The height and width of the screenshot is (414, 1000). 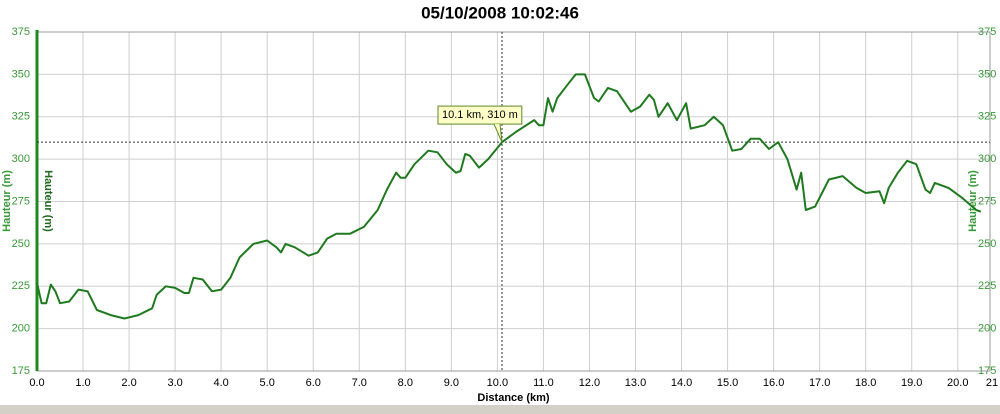 I want to click on x-tick-label: 6.0, so click(x=313, y=383).